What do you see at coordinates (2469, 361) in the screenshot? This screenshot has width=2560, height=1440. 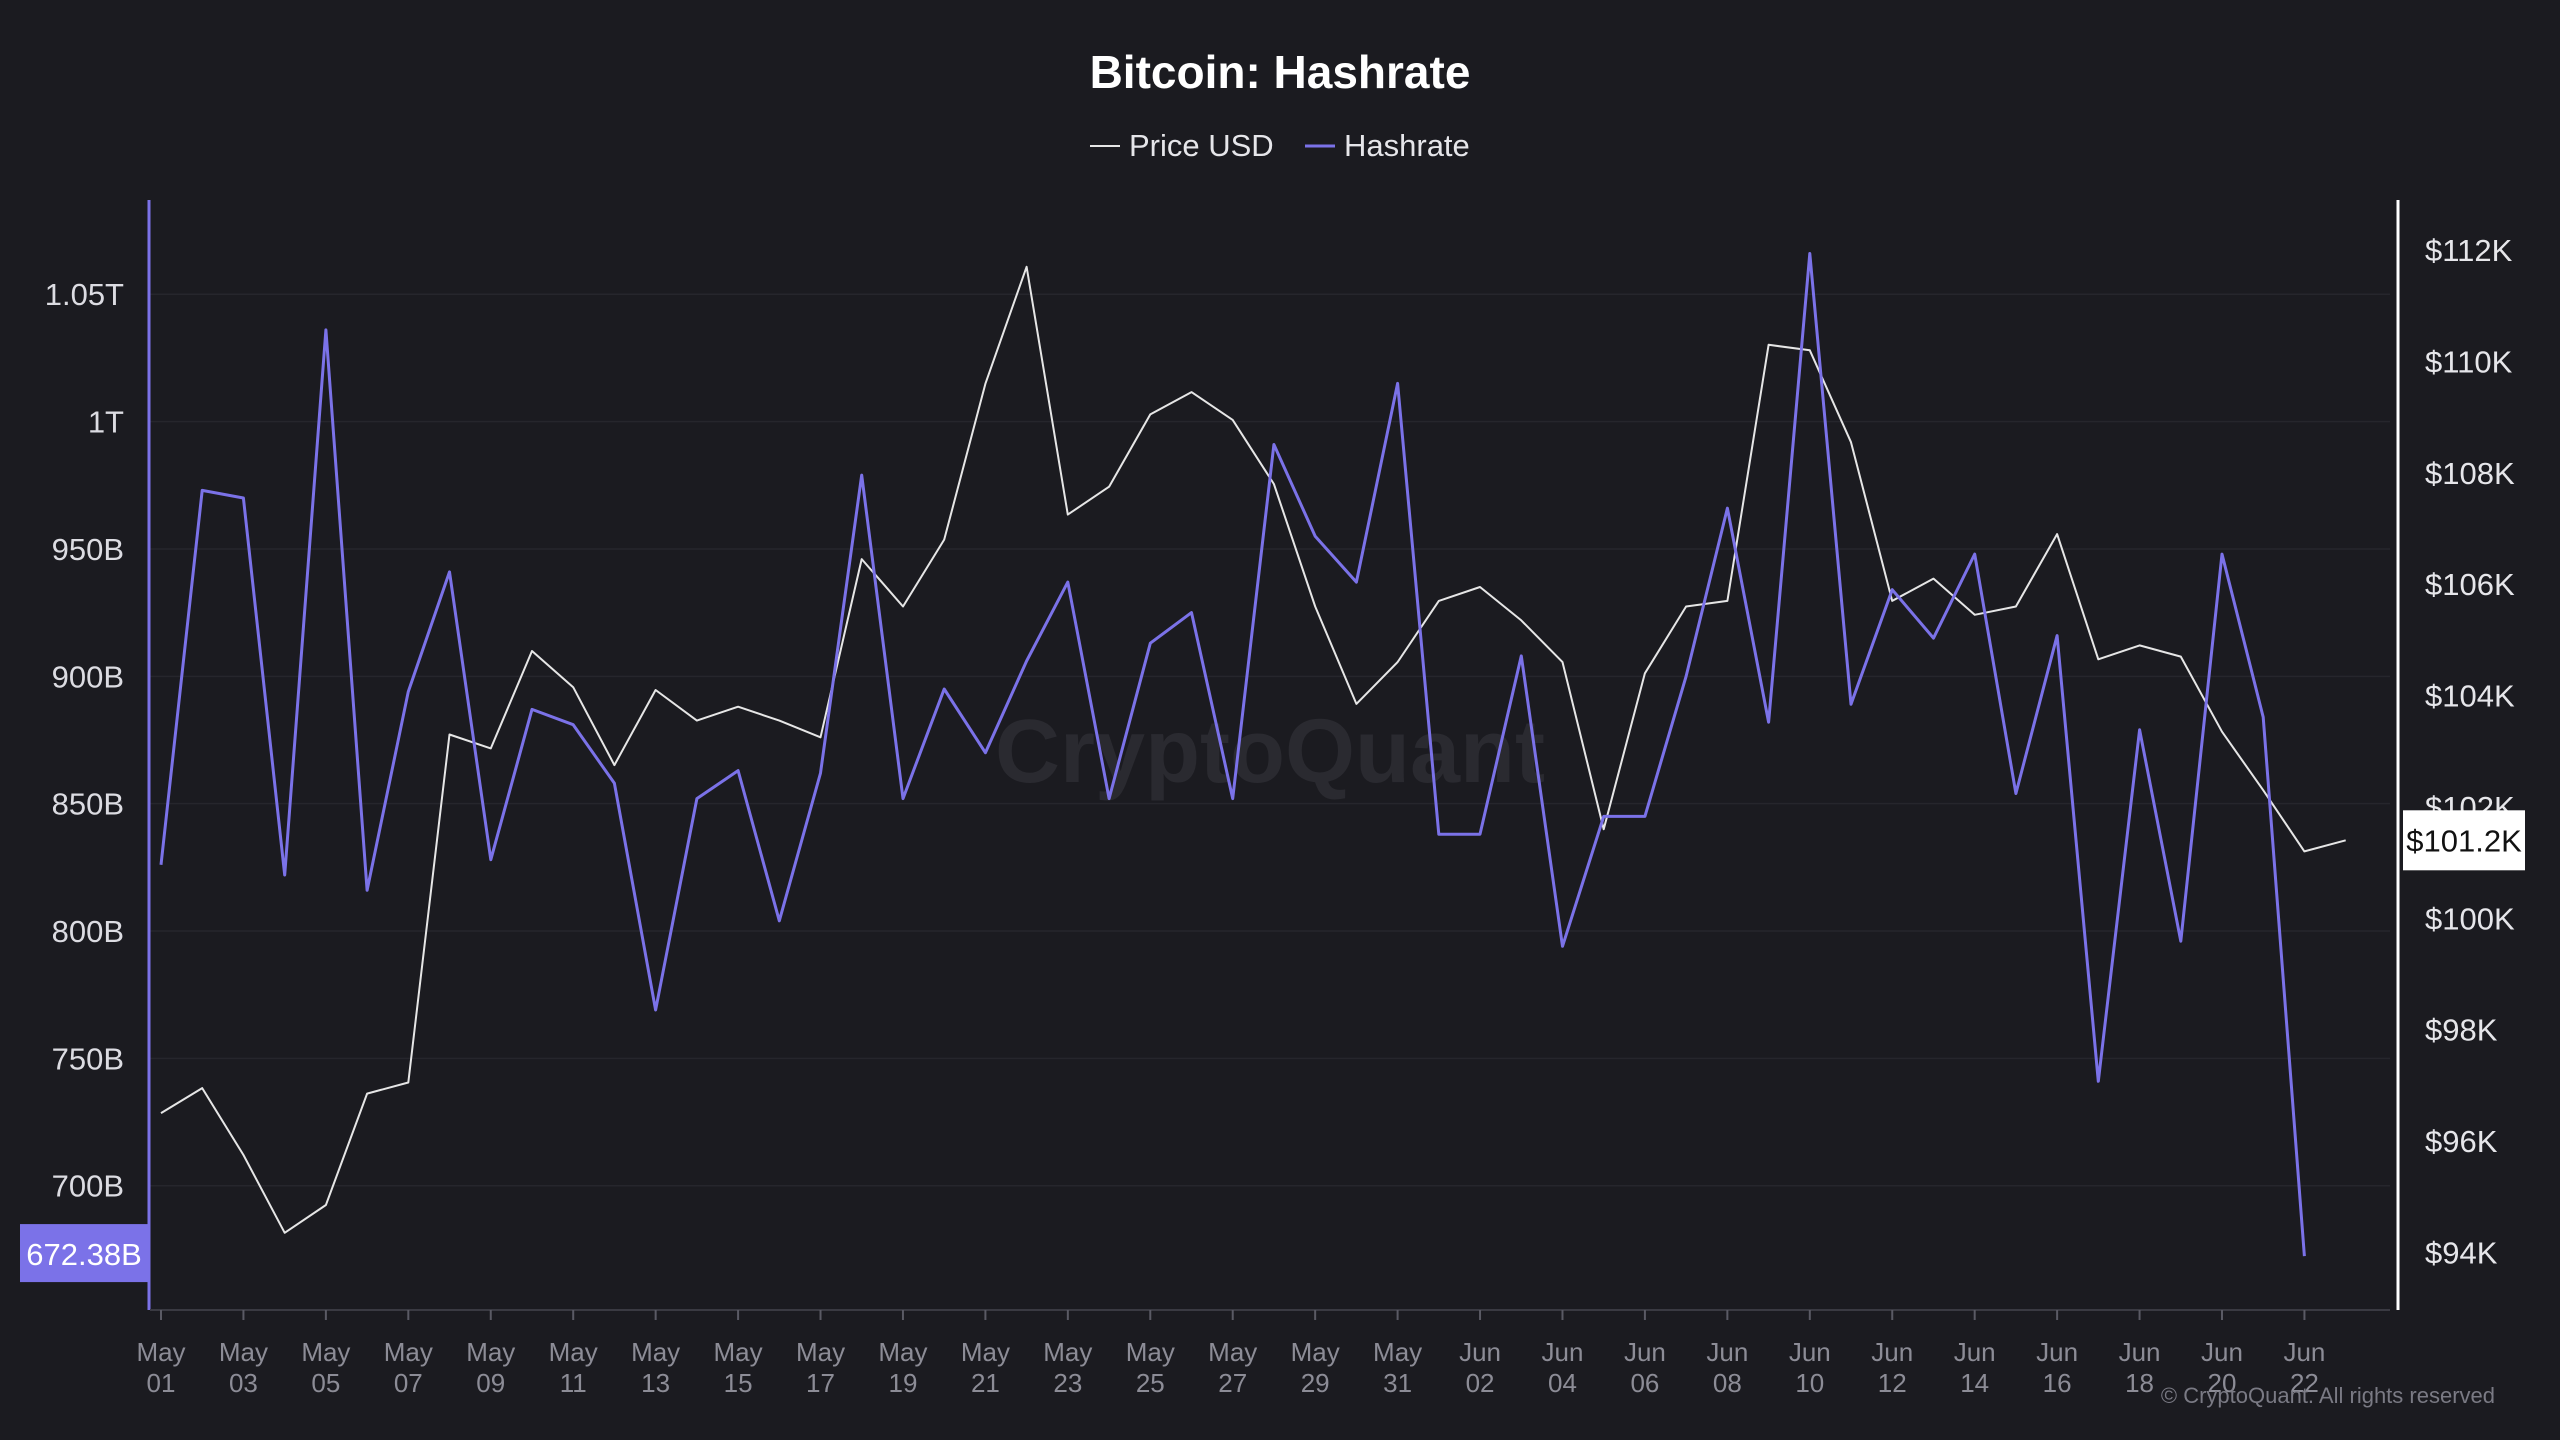 I see `right-tick-label: $110K` at bounding box center [2469, 361].